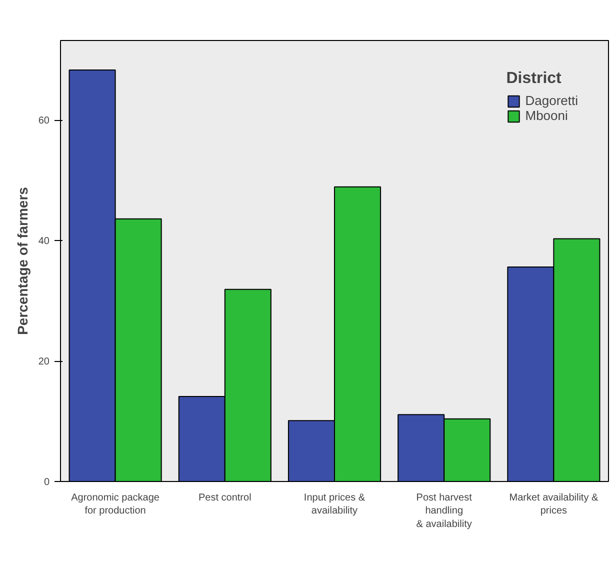  What do you see at coordinates (22, 260) in the screenshot?
I see `y-axis-title: Percentage of farmers` at bounding box center [22, 260].